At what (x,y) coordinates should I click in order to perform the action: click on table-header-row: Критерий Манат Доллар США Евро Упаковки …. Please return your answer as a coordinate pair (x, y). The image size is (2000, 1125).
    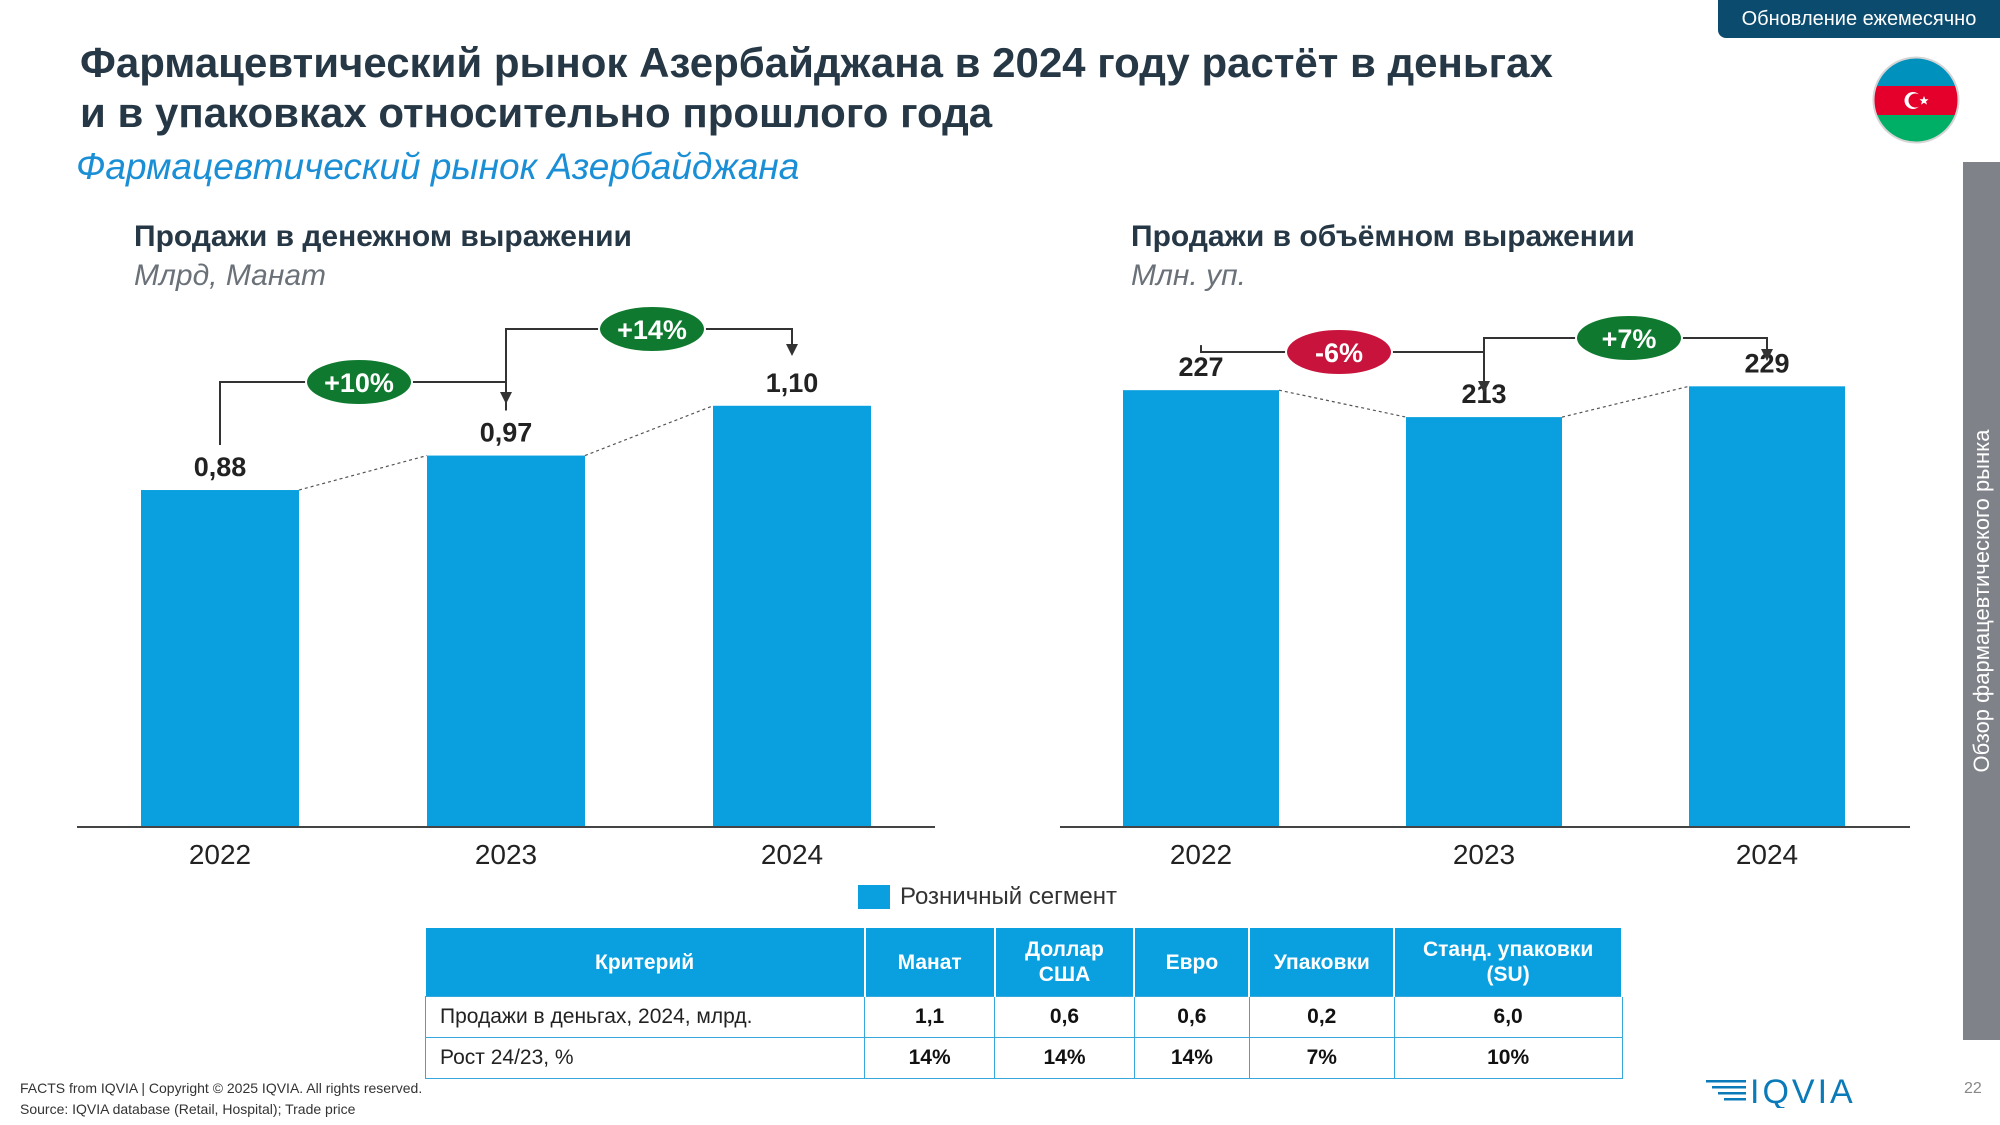
    Looking at the image, I should click on (1024, 962).